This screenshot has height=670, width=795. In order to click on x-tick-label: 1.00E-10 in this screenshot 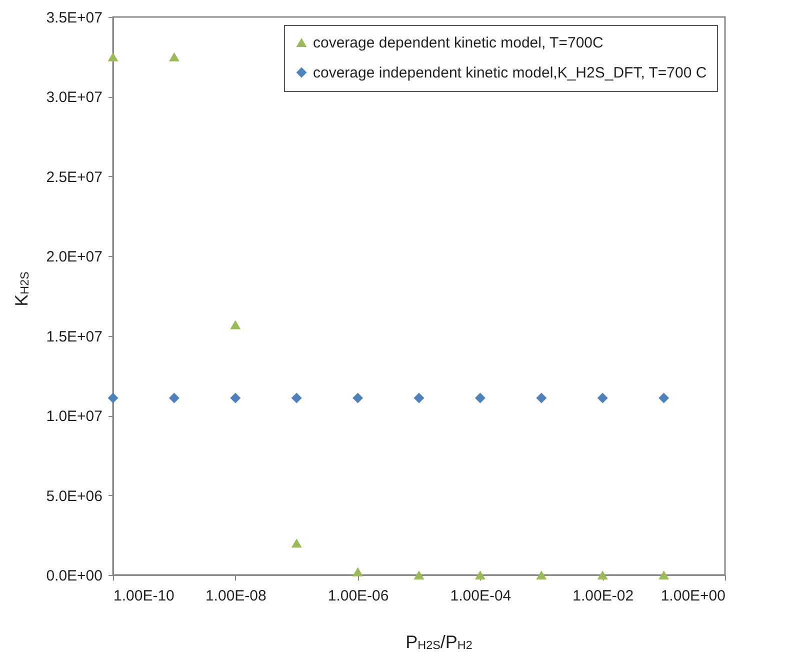, I will do `click(144, 596)`.